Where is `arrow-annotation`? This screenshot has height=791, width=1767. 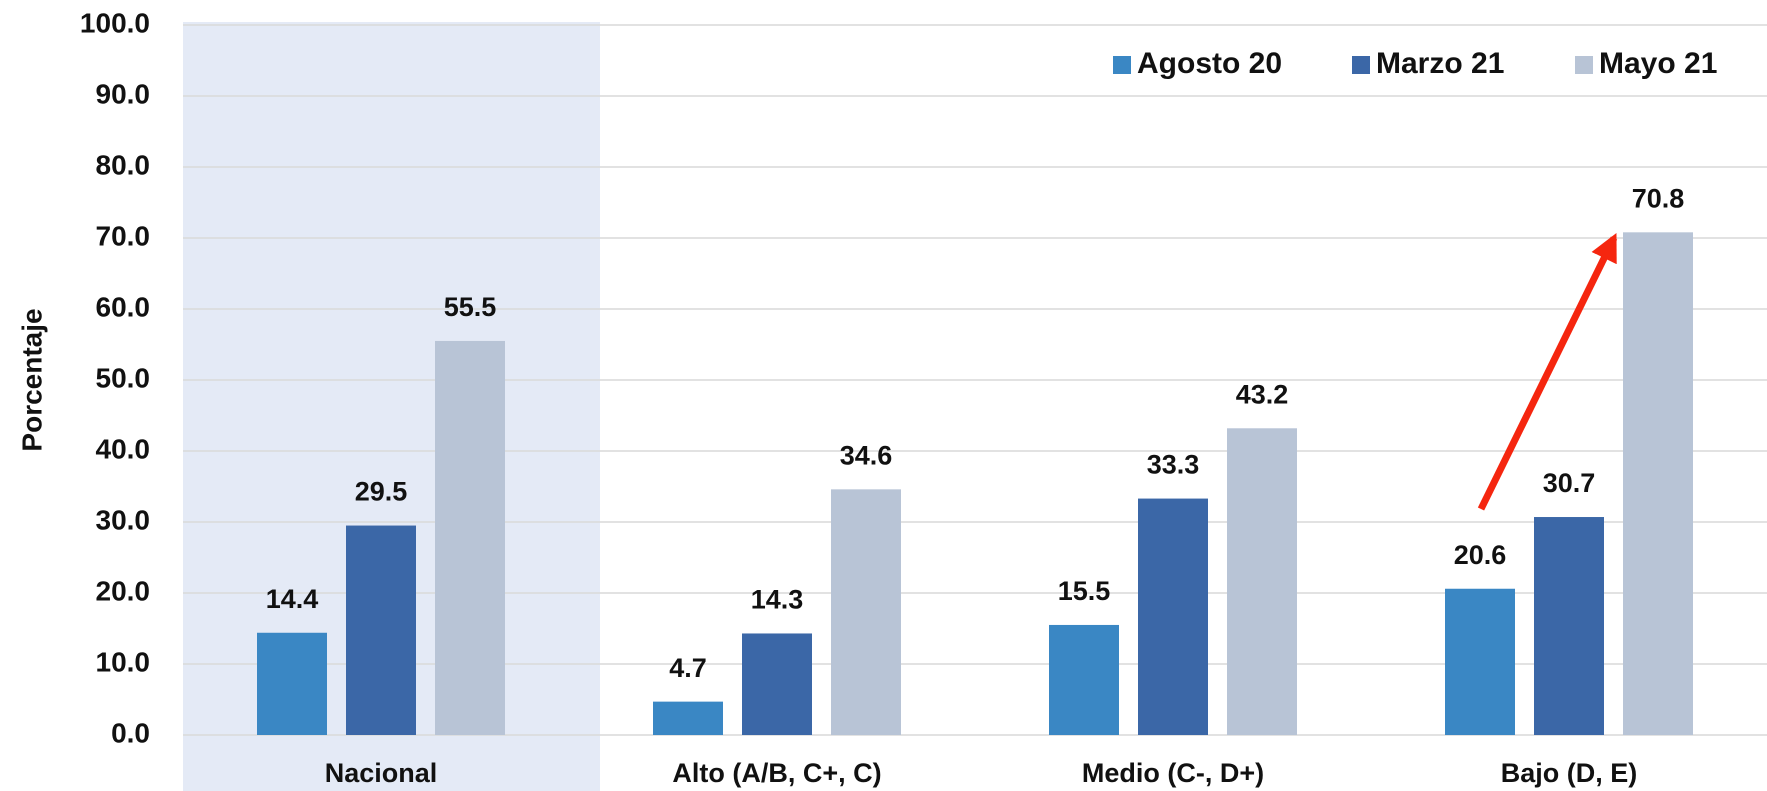
arrow-annotation is located at coordinates (1547, 371).